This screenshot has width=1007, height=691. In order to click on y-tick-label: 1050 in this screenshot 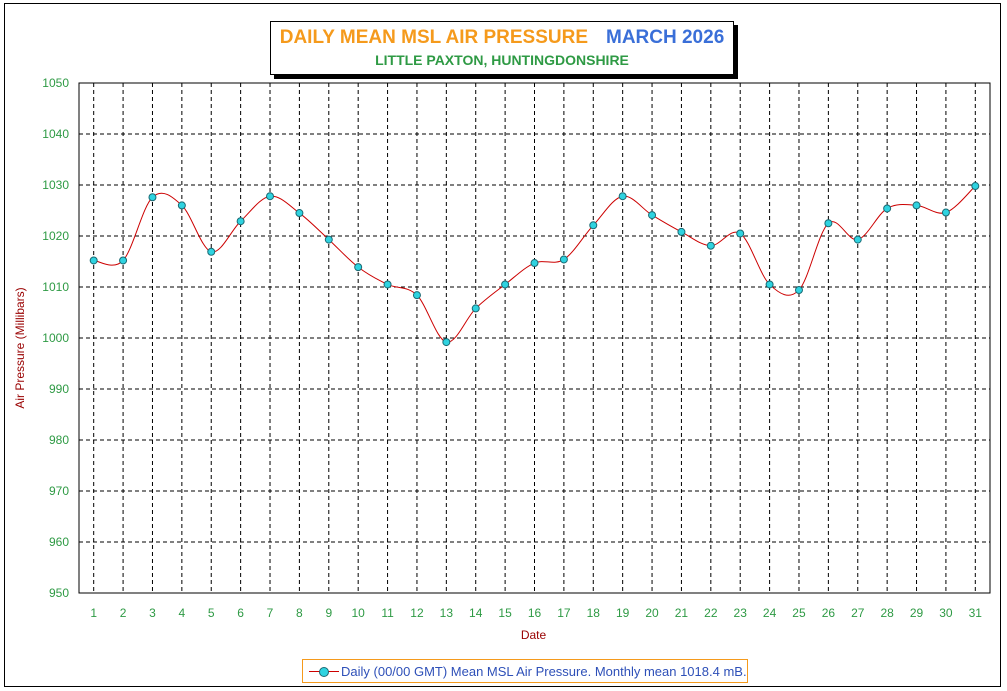, I will do `click(55, 83)`.